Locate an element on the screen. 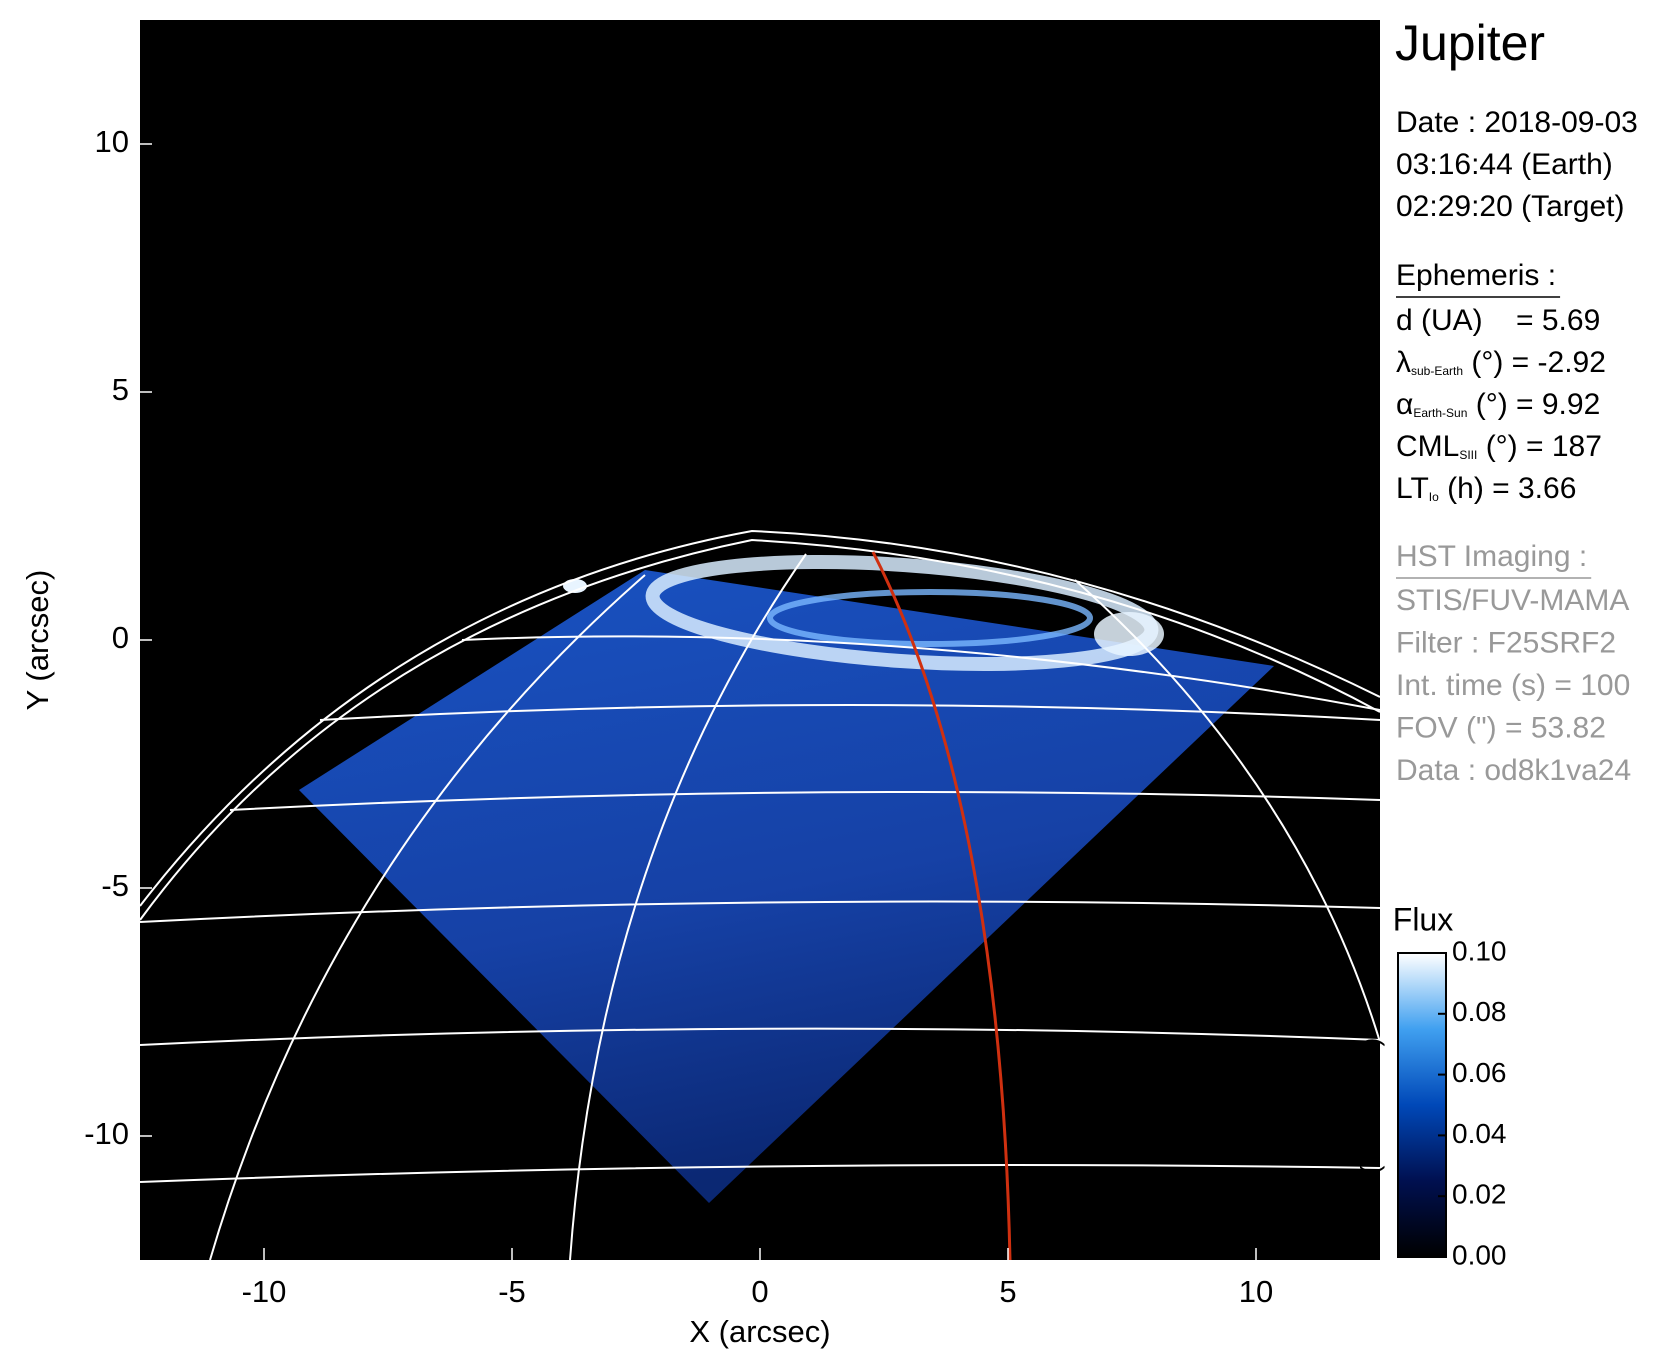  info-text: STIS/FUV-MAMA is located at coordinates (1512, 600).